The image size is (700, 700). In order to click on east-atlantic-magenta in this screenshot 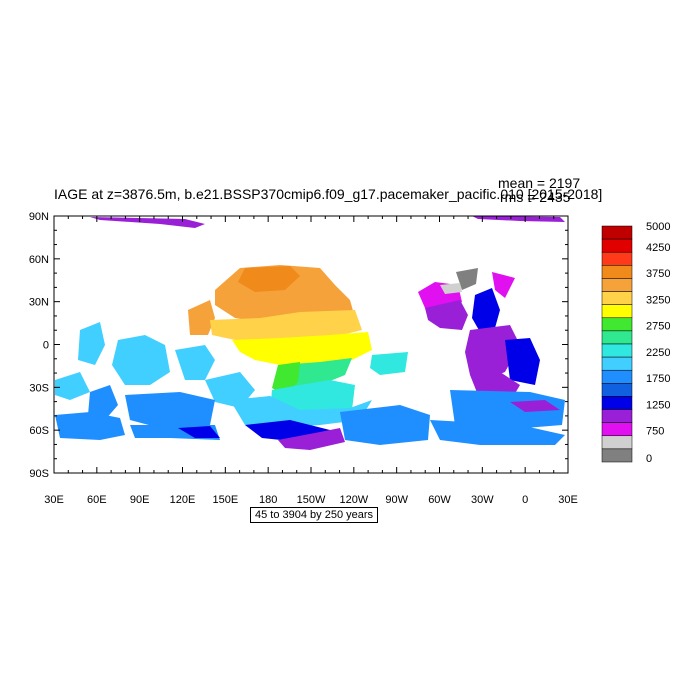, I will do `click(503, 285)`.